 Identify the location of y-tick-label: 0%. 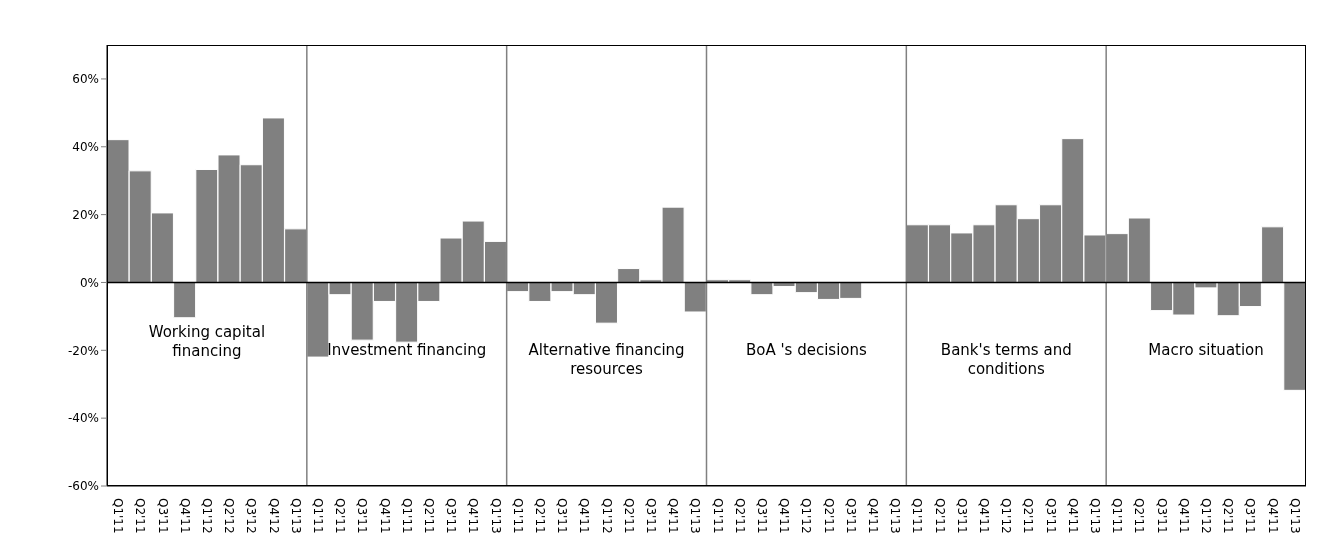
(89, 282).